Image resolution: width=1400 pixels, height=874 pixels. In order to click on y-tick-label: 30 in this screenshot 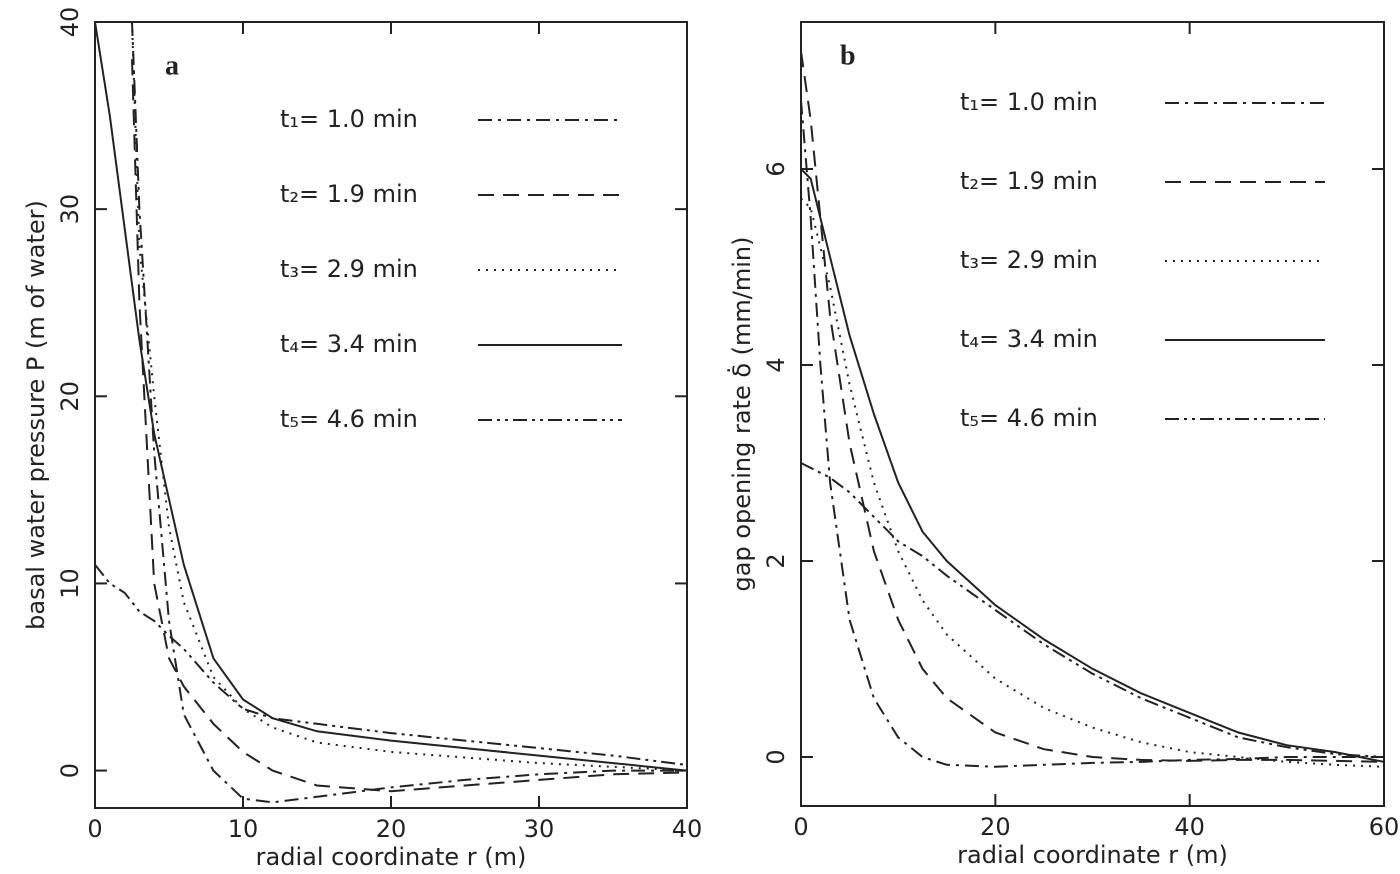, I will do `click(70, 209)`.